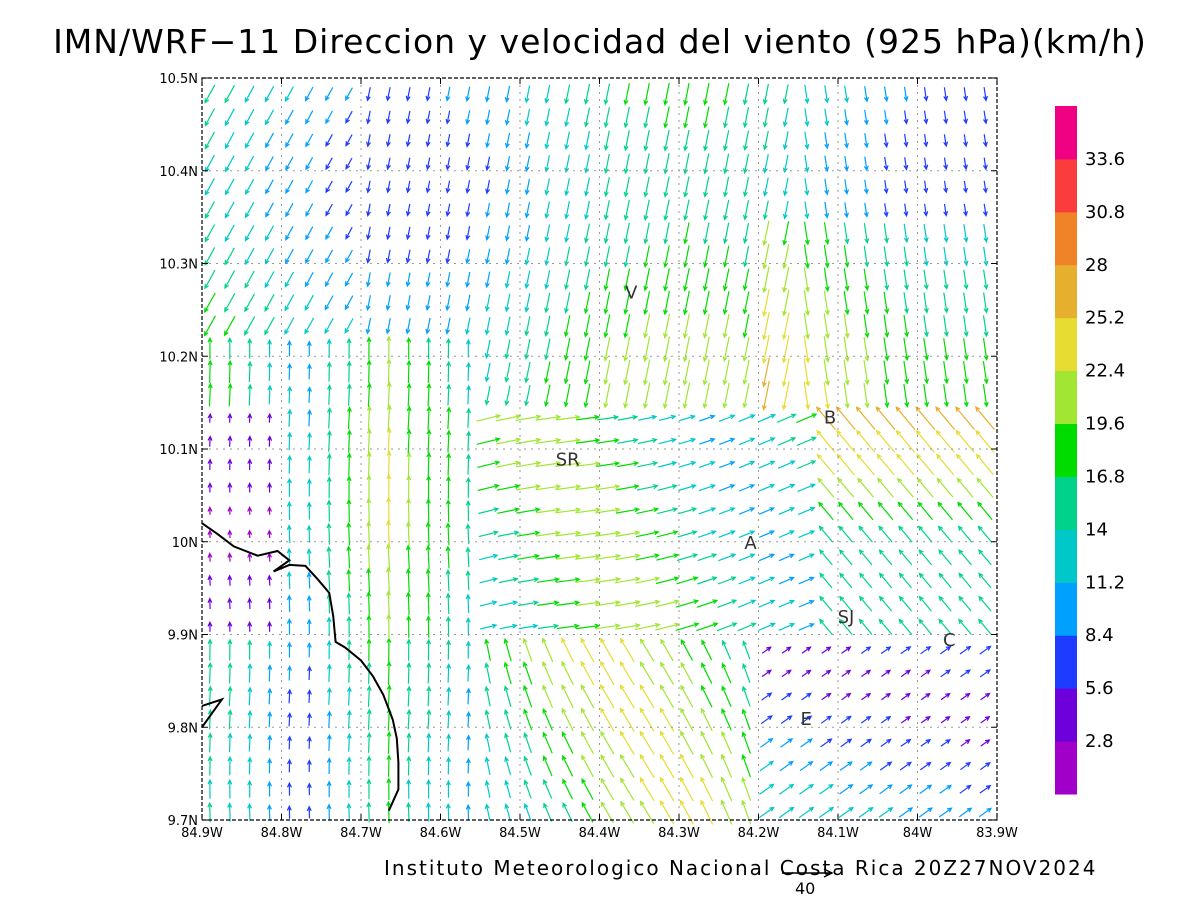  Describe the element at coordinates (918, 833) in the screenshot. I see `lon-tick-label: 84W` at that location.